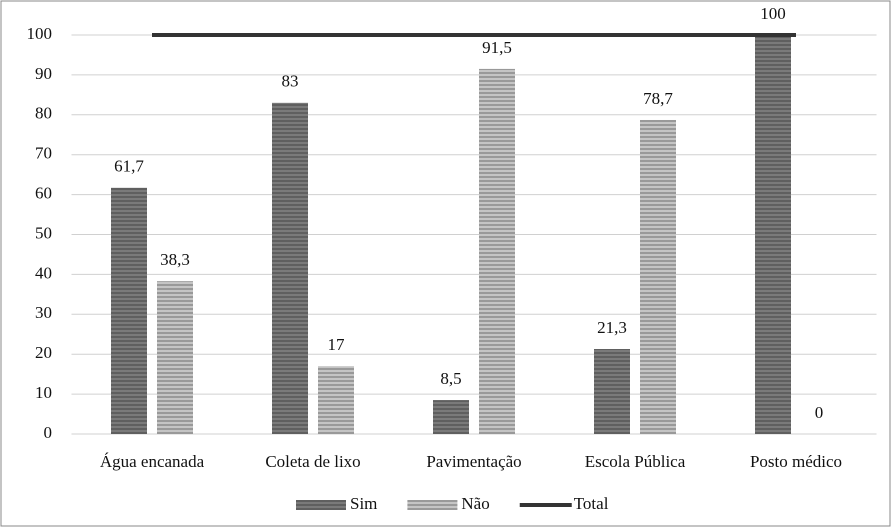 The image size is (891, 527). I want to click on x-tick-label: Pavimentação, so click(473, 461).